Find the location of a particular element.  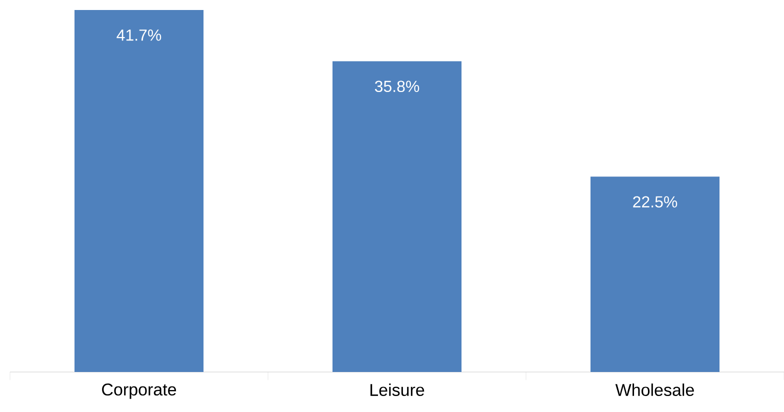

x-tick-label: Wholesale is located at coordinates (654, 390).